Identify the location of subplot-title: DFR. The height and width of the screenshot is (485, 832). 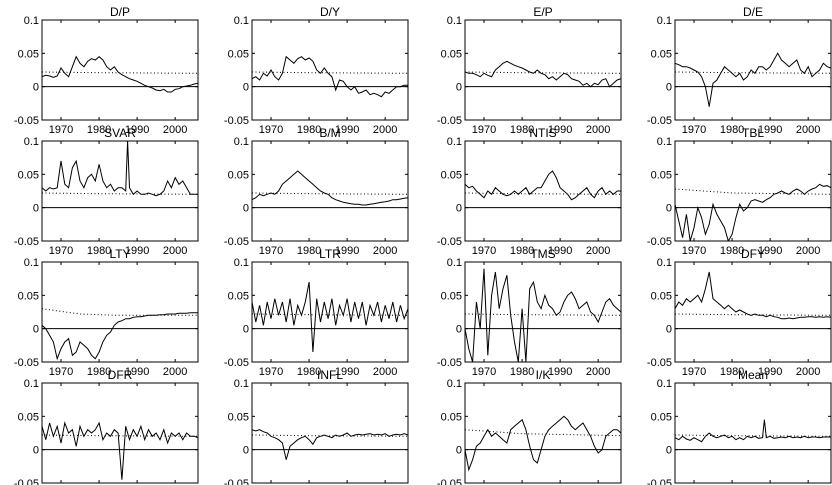
(120, 375).